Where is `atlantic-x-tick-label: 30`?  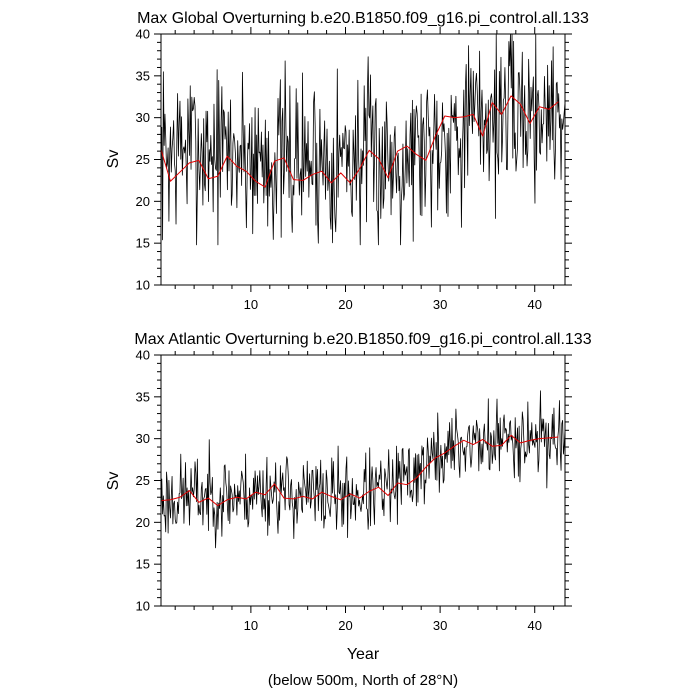 atlantic-x-tick-label: 30 is located at coordinates (440, 625).